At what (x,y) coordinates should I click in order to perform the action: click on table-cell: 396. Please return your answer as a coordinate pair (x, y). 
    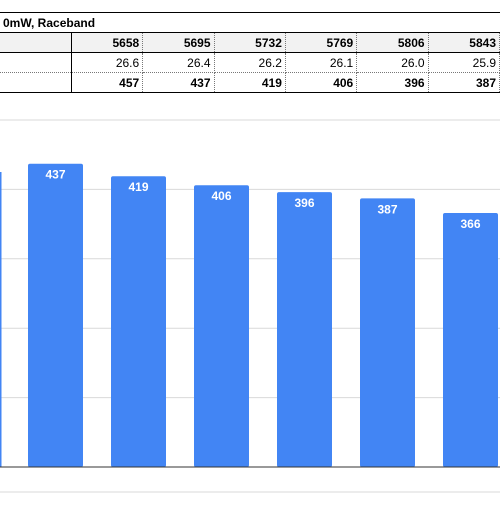
    Looking at the image, I should click on (392, 82).